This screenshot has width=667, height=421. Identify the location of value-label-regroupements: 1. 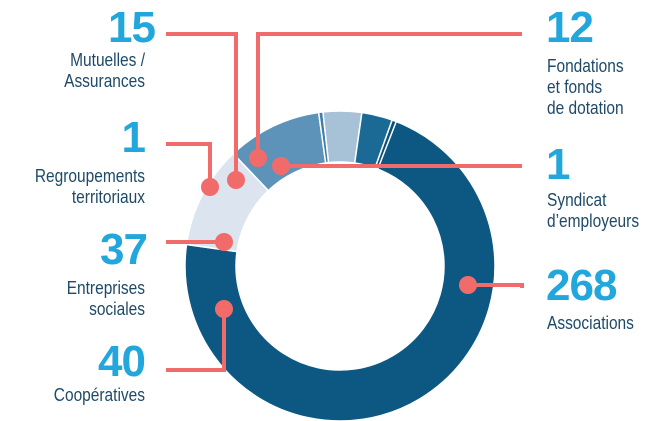
(133, 137).